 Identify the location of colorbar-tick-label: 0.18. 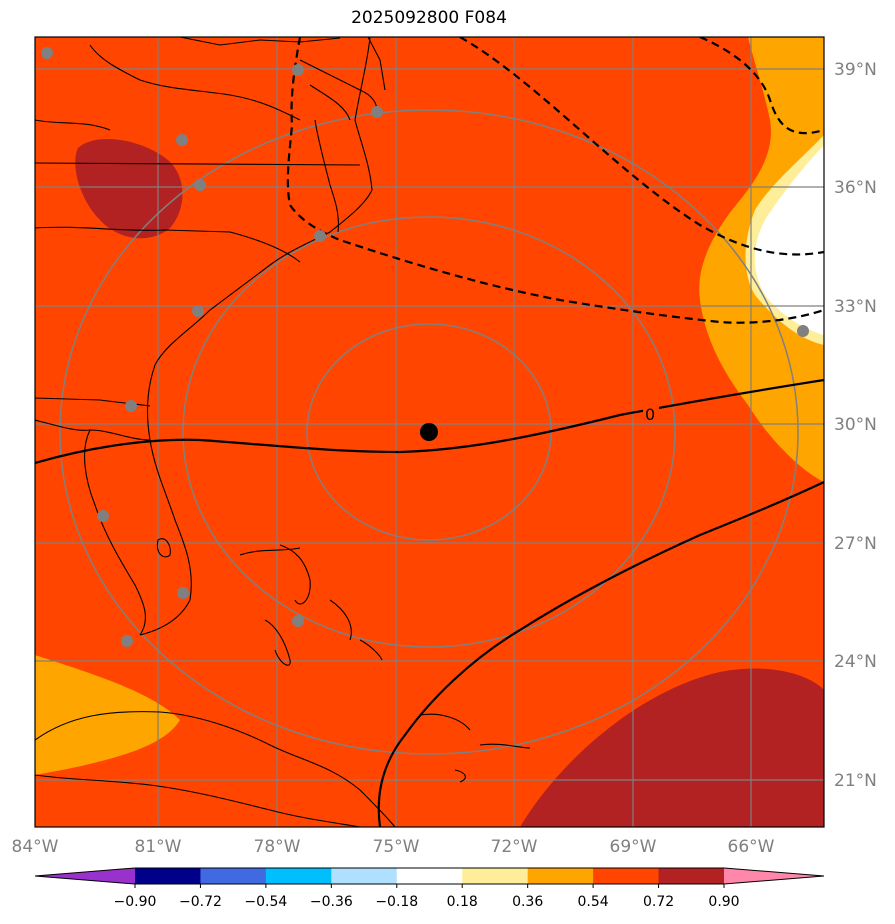
(462, 902).